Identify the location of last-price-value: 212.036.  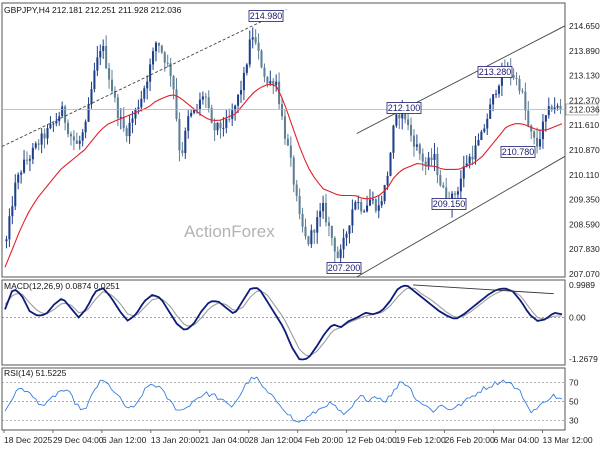
(584, 109).